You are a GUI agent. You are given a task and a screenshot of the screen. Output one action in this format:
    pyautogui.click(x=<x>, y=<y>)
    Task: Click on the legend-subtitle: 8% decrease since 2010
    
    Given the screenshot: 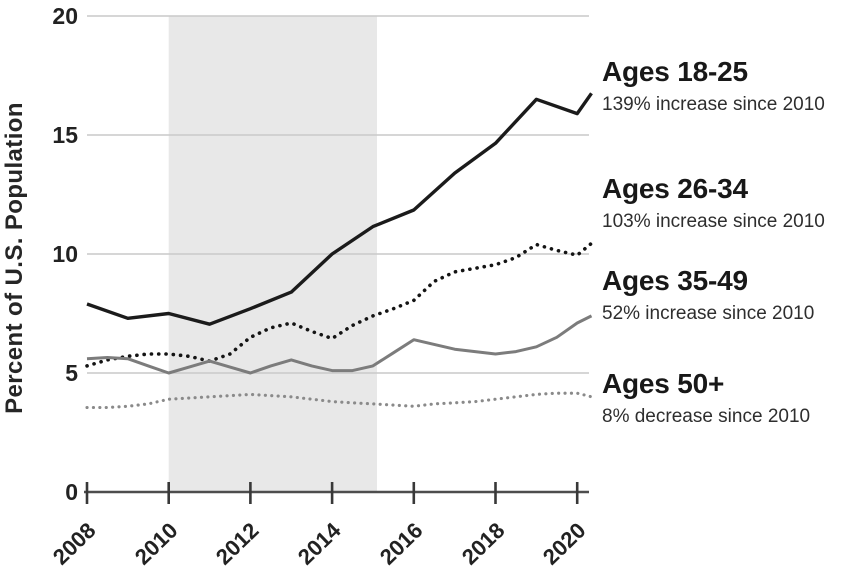 What is the action you would take?
    pyautogui.click(x=706, y=417)
    